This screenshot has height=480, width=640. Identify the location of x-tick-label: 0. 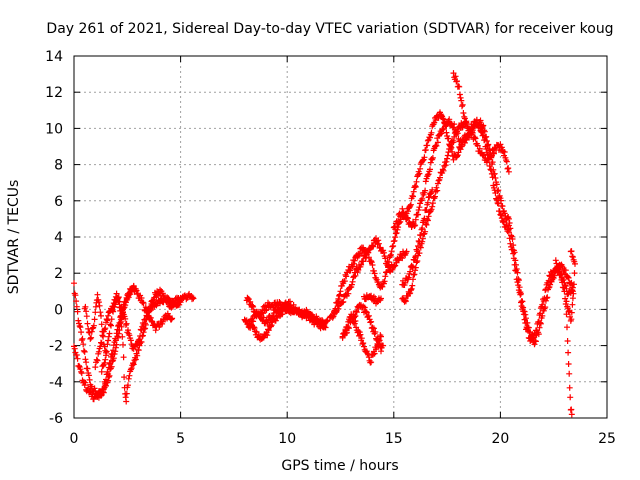
(74, 439).